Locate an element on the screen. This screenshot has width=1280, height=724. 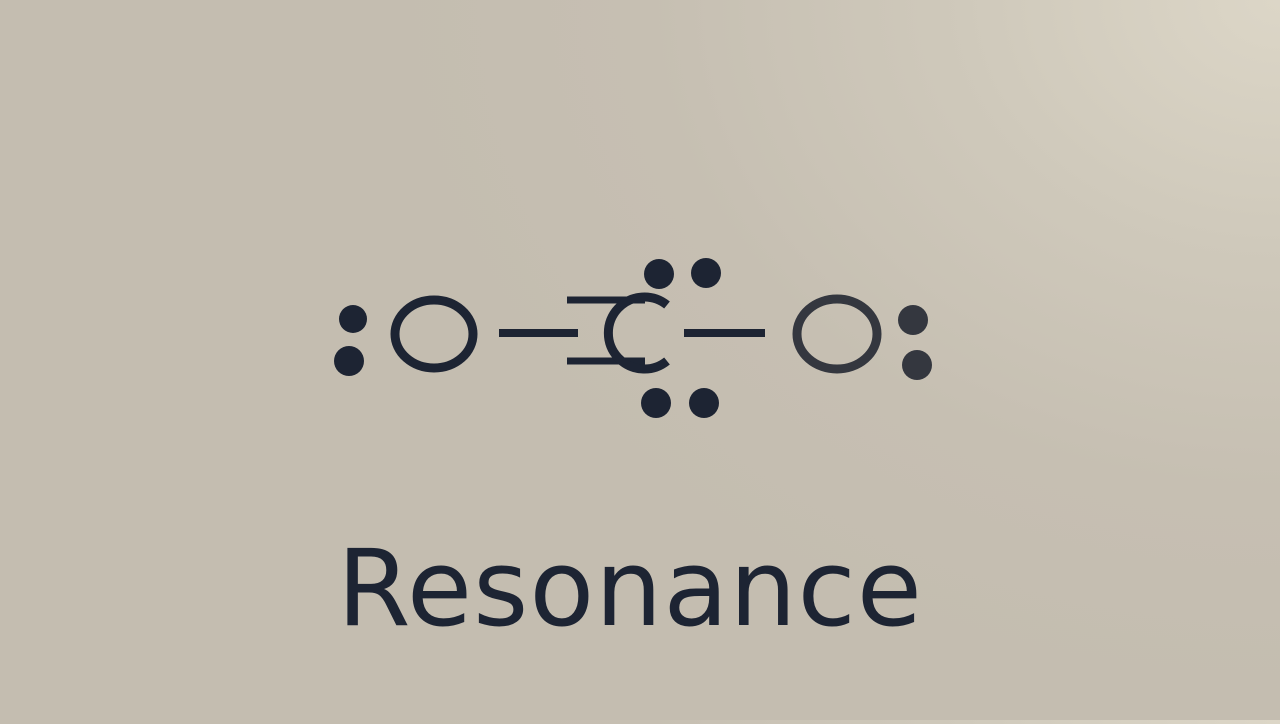
slide-title: Resonance is located at coordinates (630, 588).